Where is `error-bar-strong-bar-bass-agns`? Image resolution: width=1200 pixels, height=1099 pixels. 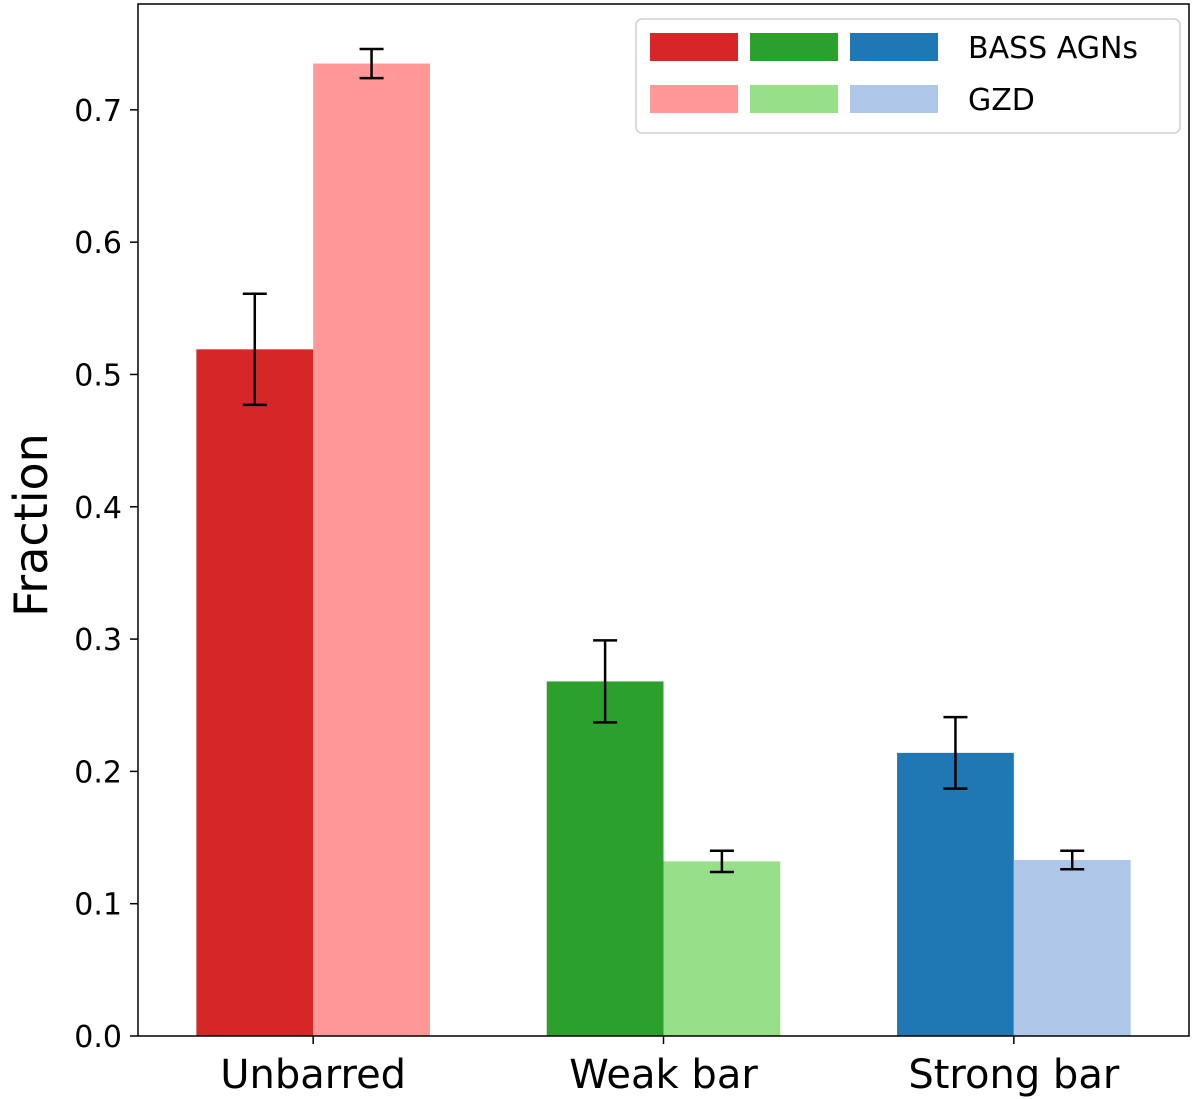 error-bar-strong-bar-bass-agns is located at coordinates (955, 752).